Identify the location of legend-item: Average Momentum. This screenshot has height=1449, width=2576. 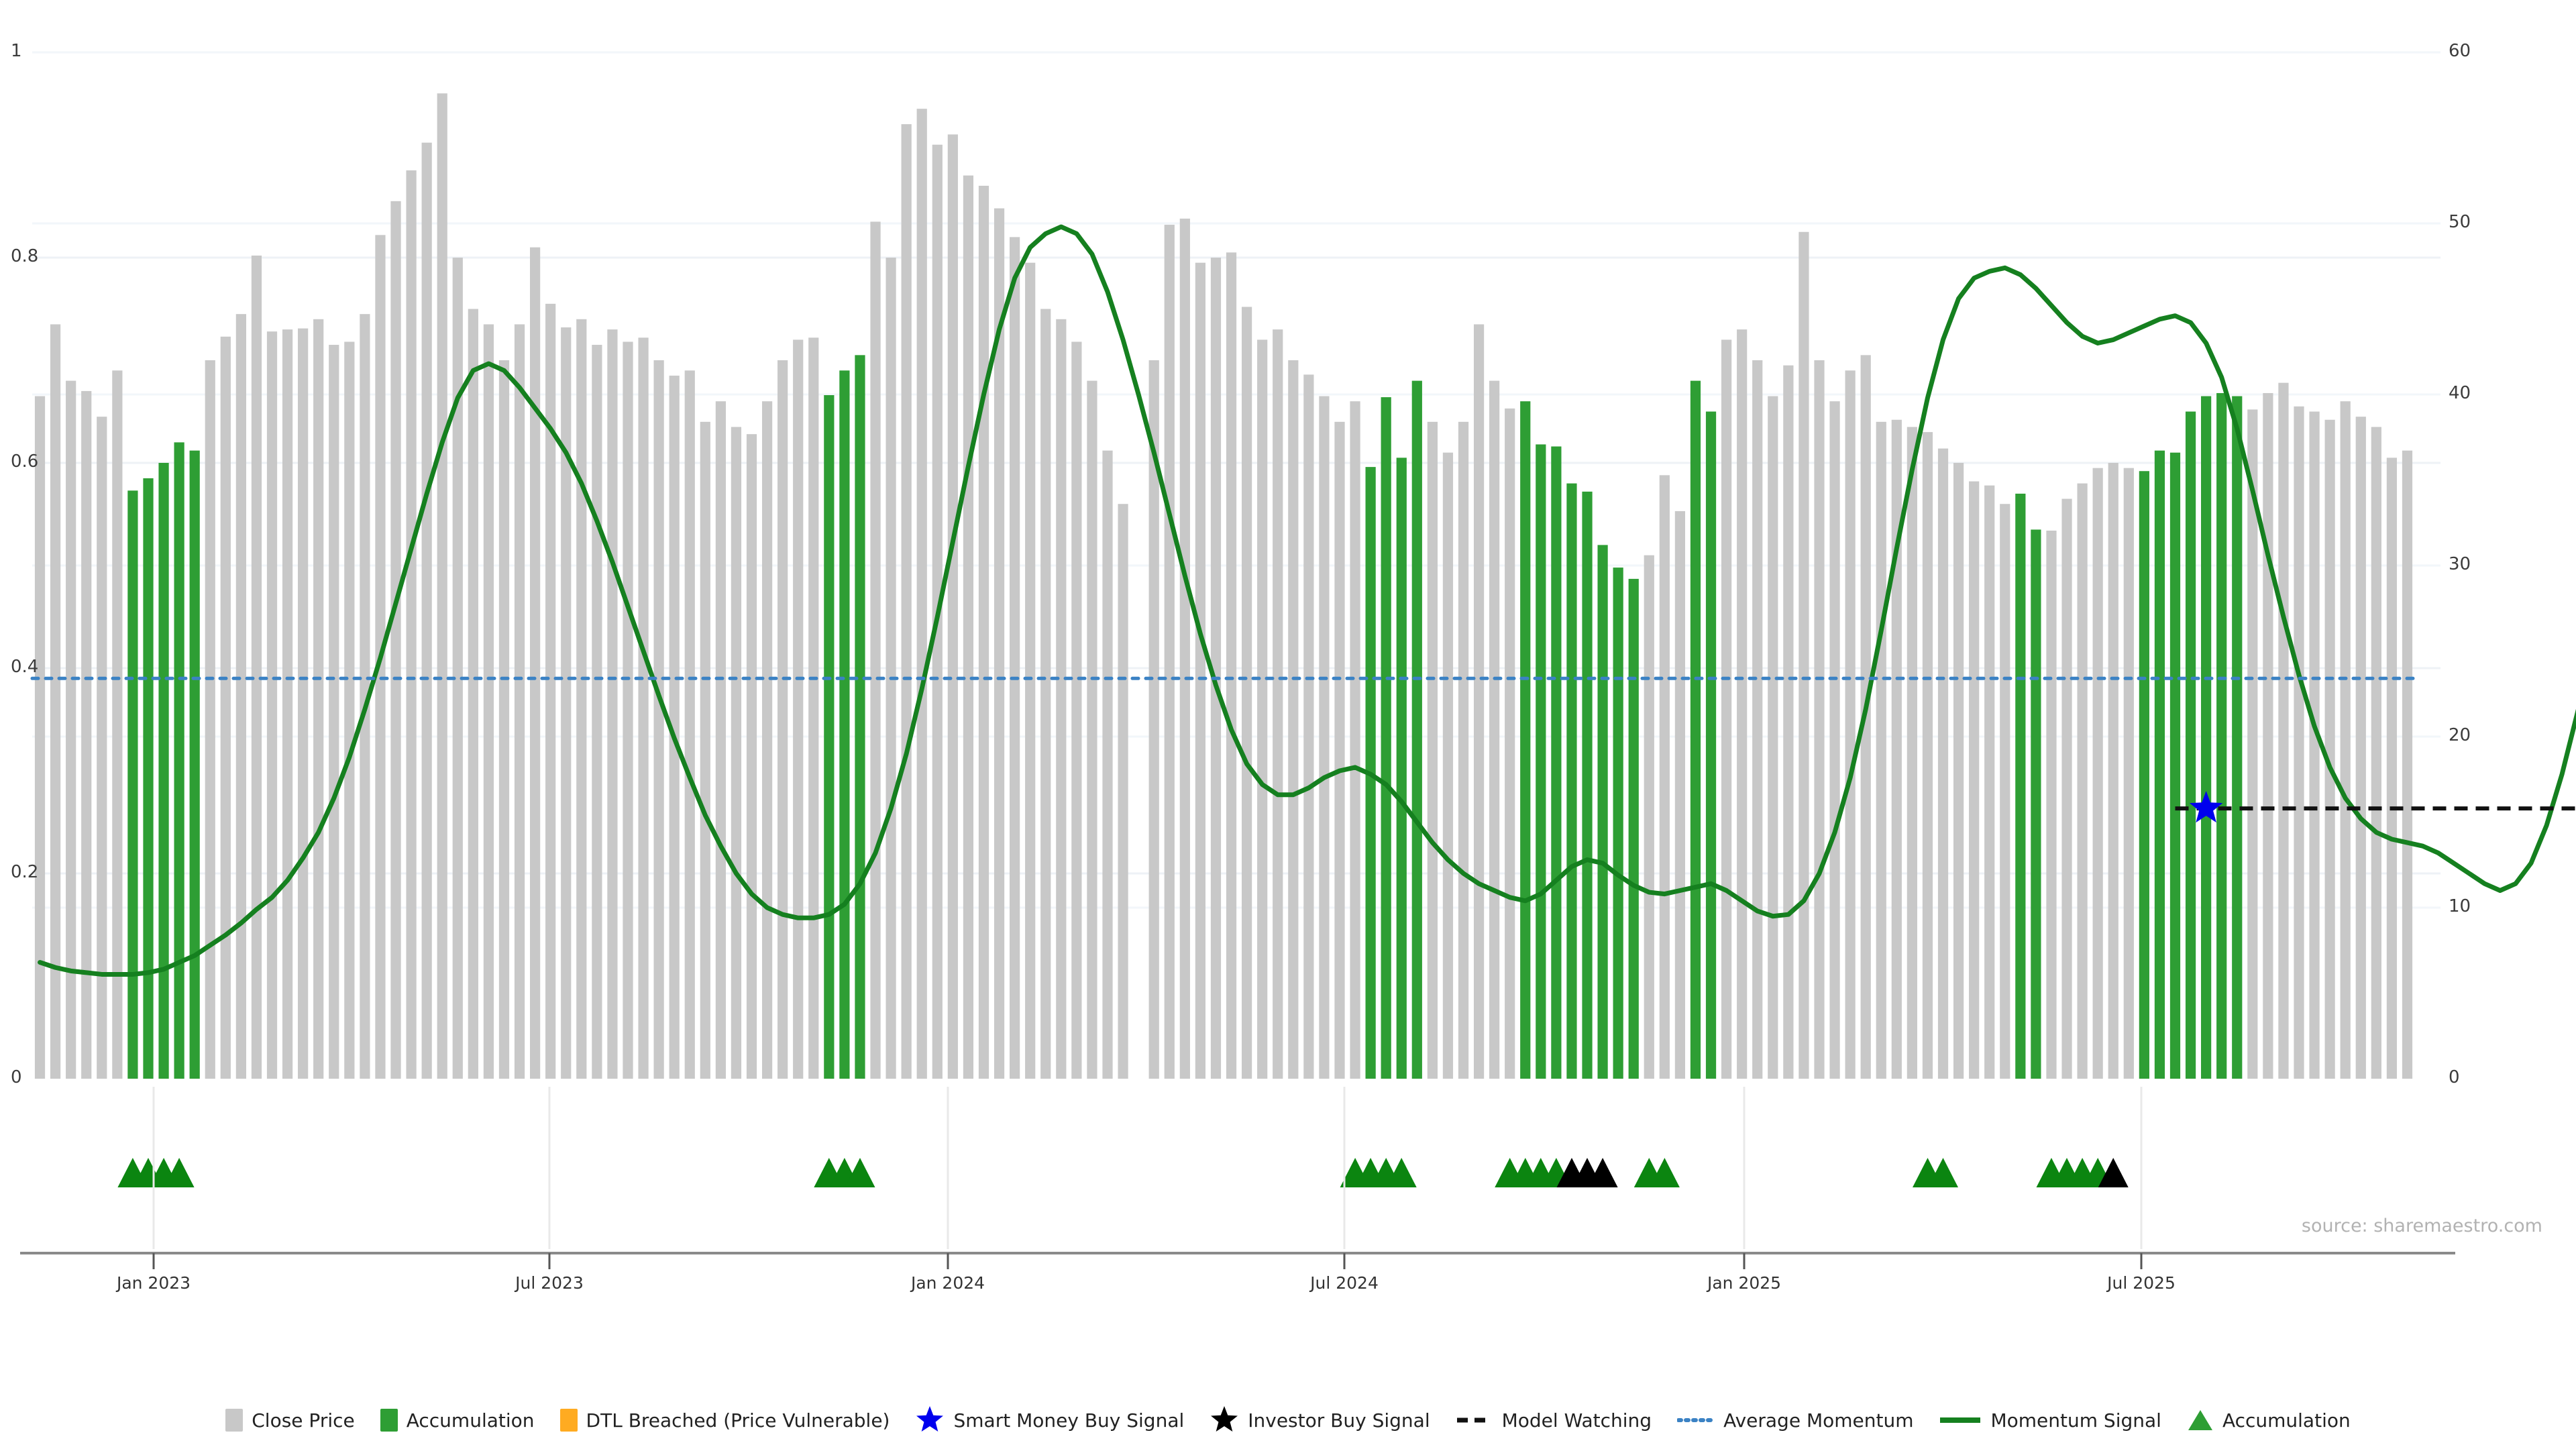
(1795, 1420).